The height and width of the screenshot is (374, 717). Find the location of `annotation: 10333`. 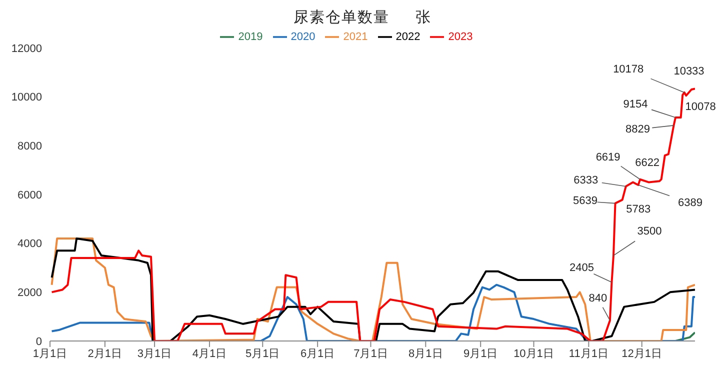

annotation: 10333 is located at coordinates (689, 72).